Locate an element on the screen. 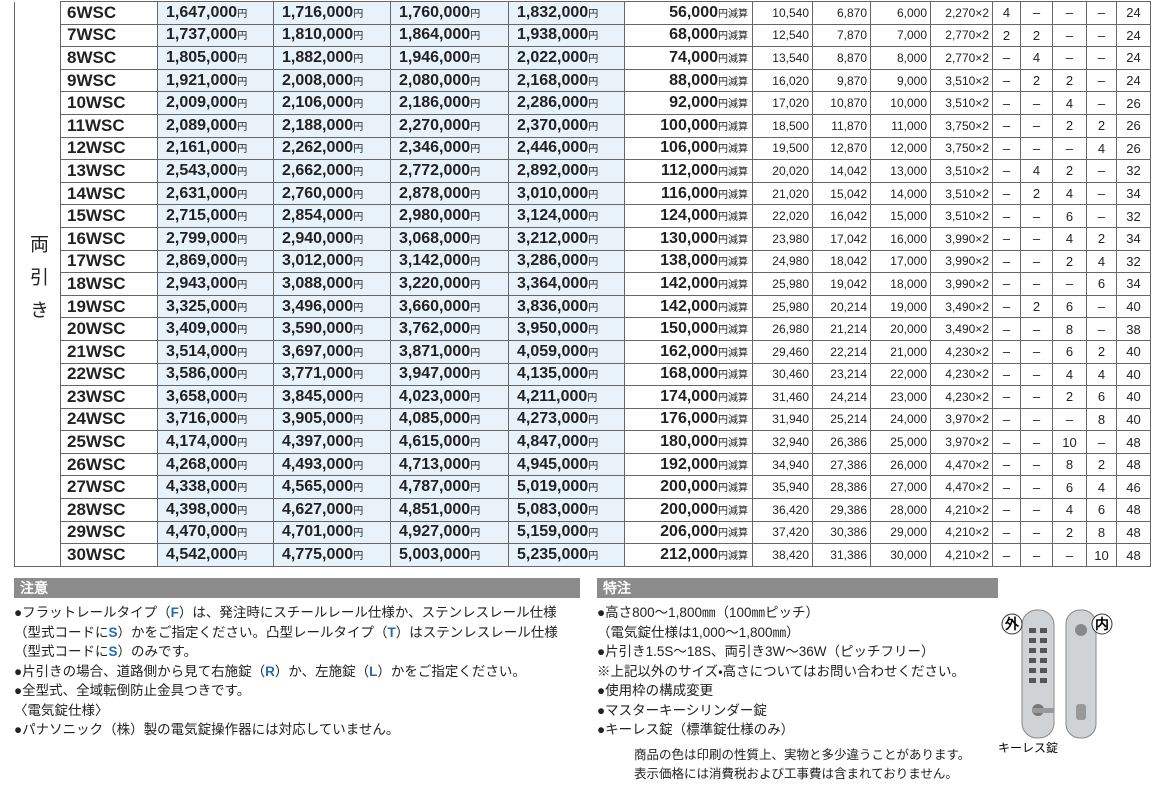  price-cell: 5,019,000円 is located at coordinates (566, 487).